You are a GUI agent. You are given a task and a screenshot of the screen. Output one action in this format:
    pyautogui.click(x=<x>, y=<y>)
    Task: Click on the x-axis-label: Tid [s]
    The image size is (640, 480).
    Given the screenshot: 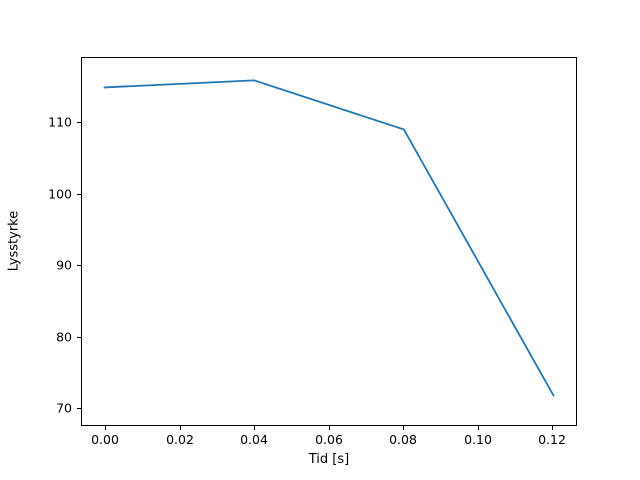 What is the action you would take?
    pyautogui.click(x=329, y=459)
    